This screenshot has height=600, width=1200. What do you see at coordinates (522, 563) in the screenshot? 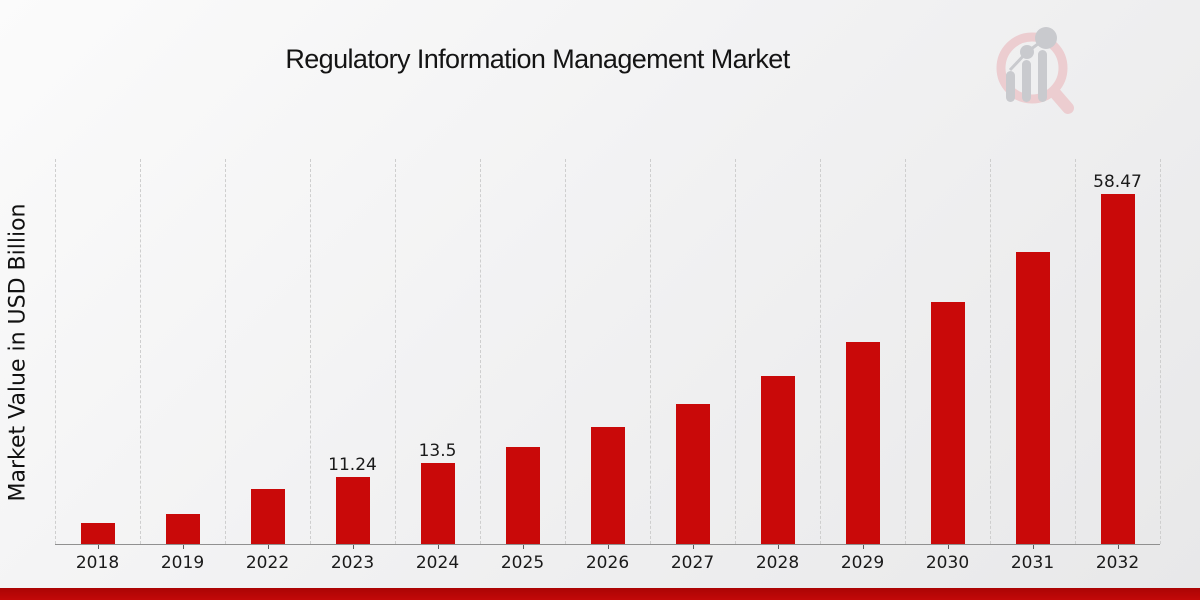
I see `x-tick-label-2025: 2025` at bounding box center [522, 563].